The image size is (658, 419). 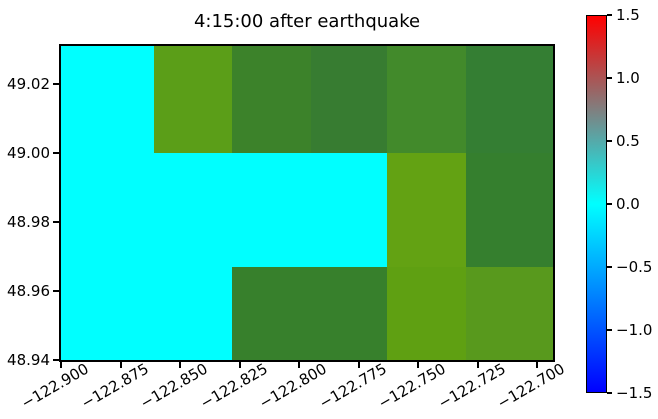 I want to click on colorbar-tick-label: 1.0, so click(x=628, y=78).